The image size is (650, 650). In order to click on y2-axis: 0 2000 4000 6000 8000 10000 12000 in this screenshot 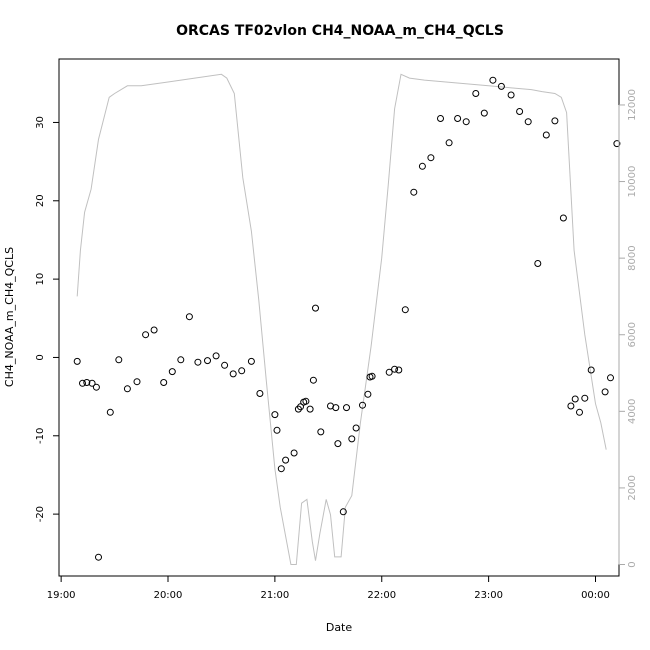, I will do `click(628, 328)`.